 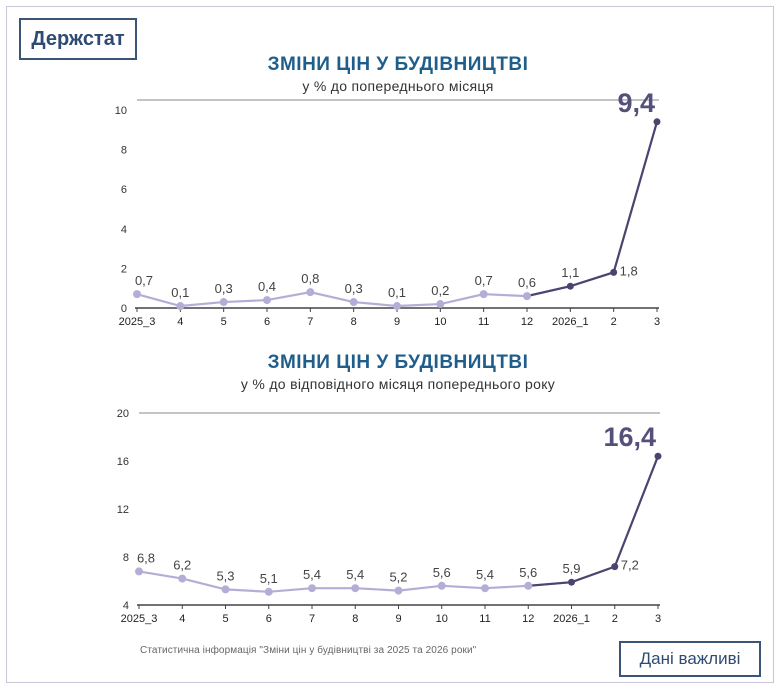 What do you see at coordinates (146, 557) in the screenshot?
I see `data-label: 6,8` at bounding box center [146, 557].